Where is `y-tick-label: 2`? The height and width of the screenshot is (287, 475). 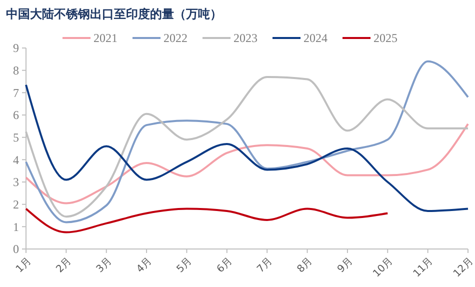 y-tick-label: 2 is located at coordinates (16, 205).